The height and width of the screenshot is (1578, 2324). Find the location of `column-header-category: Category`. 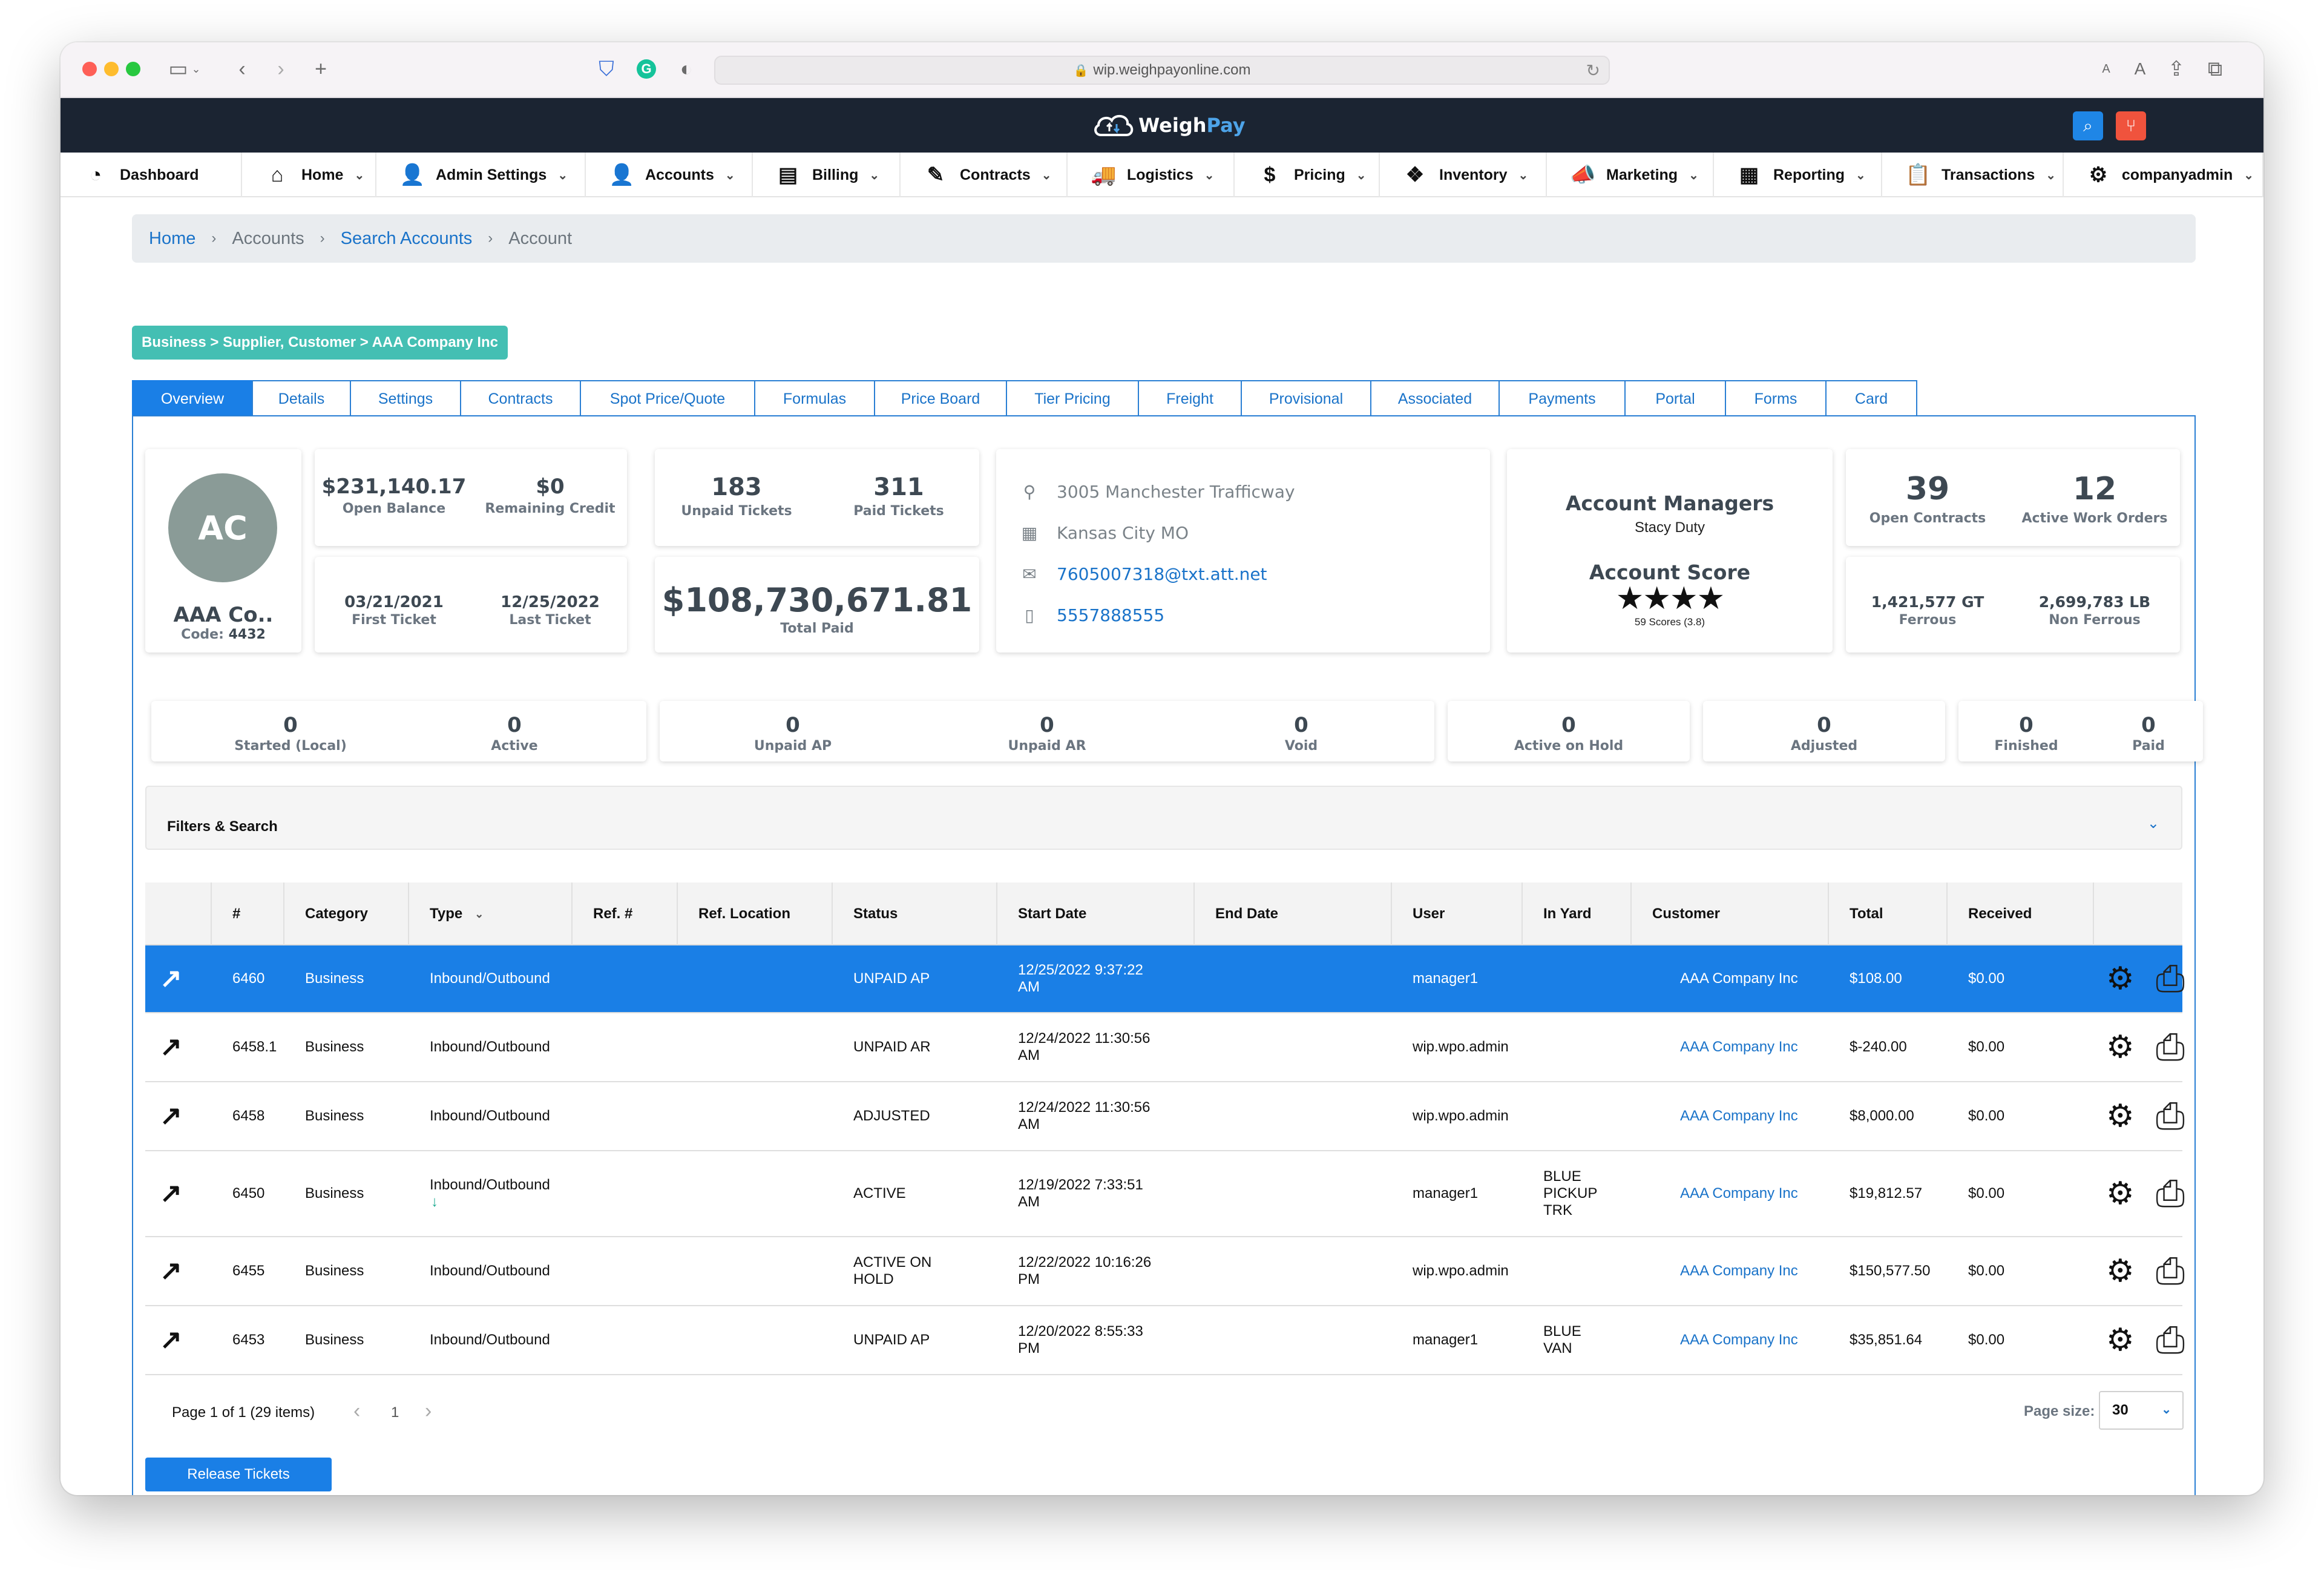

column-header-category: Category is located at coordinates (346, 914).